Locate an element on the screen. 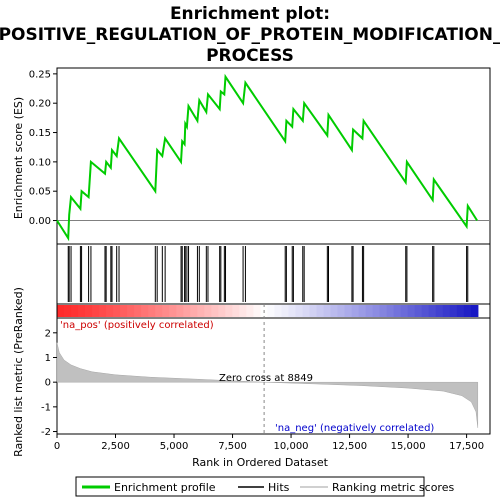 The width and height of the screenshot is (500, 500). metric-x-tick-label: 0 is located at coordinates (57, 446).